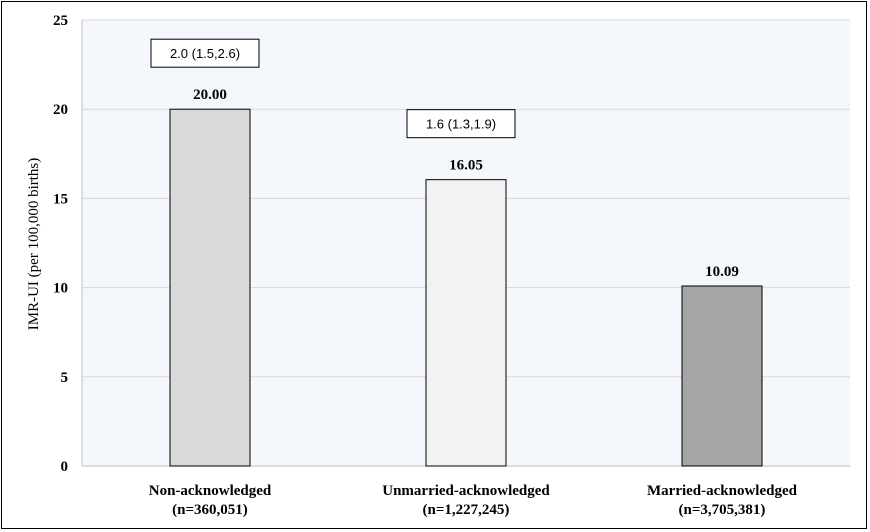 This screenshot has height=532, width=870. What do you see at coordinates (466, 491) in the screenshot?
I see `category-label: Unmarried-acknowledged` at bounding box center [466, 491].